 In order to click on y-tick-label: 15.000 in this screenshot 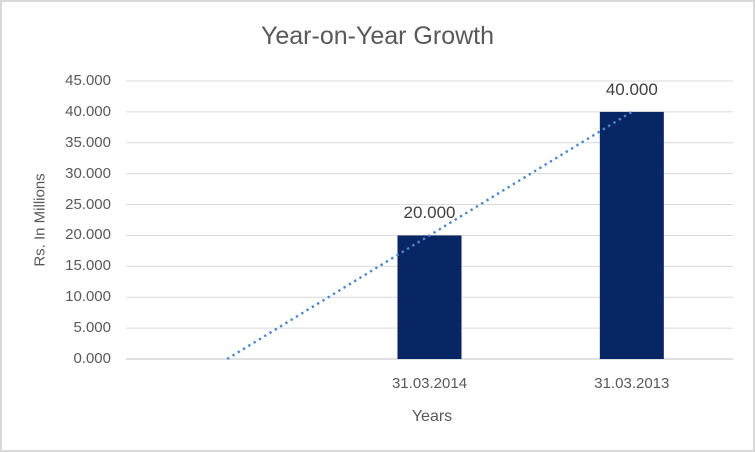, I will do `click(88, 266)`.